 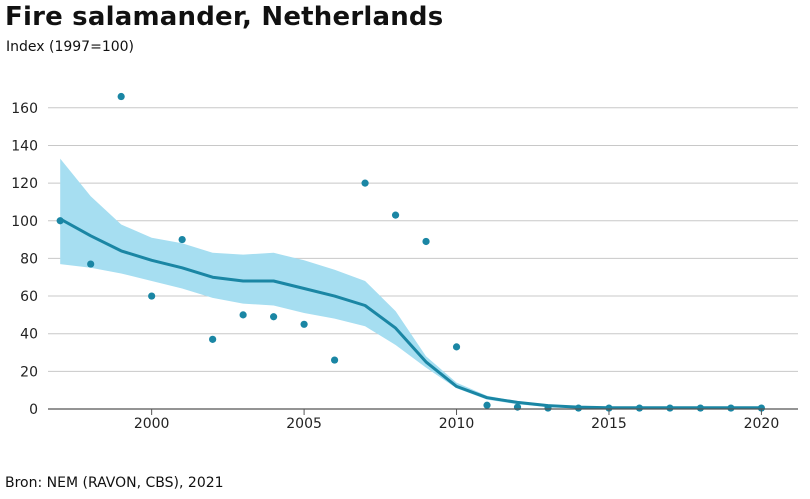 I want to click on x-tick-label: 2020, so click(x=762, y=424).